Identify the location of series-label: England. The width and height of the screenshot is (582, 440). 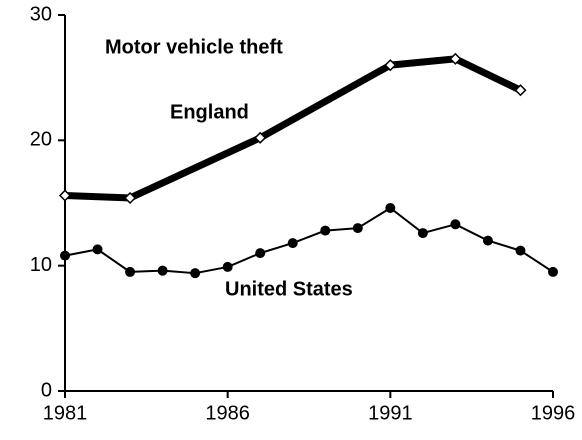
(209, 112).